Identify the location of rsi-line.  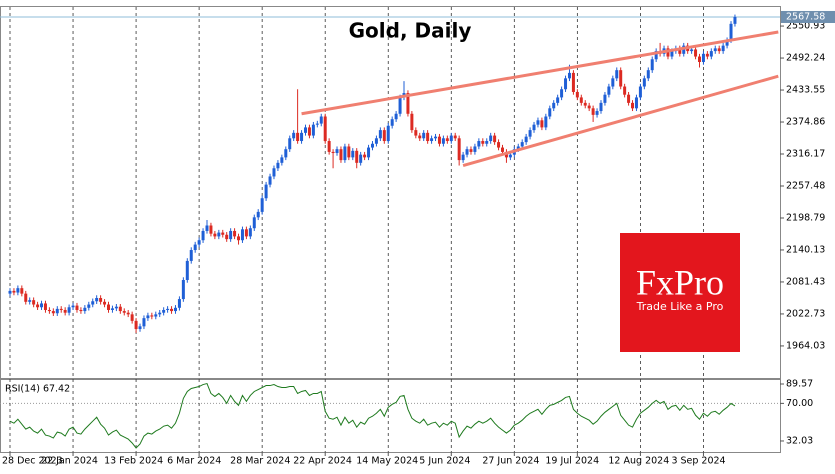
(372, 415).